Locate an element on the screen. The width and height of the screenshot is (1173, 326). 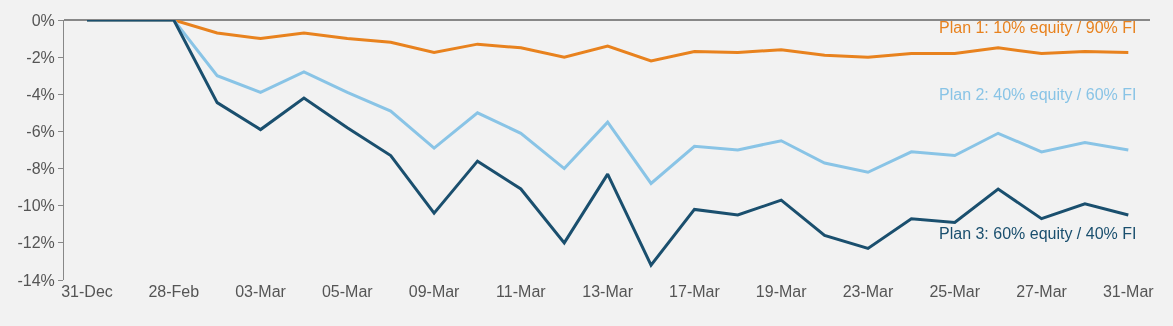
x-tick-label: 25-Mar is located at coordinates (955, 291).